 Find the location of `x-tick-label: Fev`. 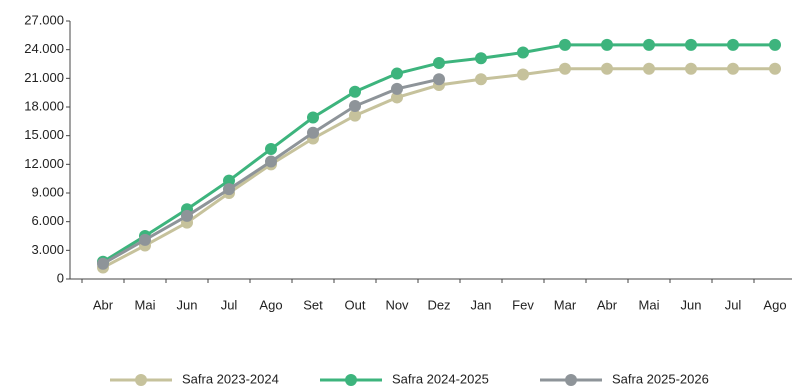

x-tick-label: Fev is located at coordinates (523, 304).